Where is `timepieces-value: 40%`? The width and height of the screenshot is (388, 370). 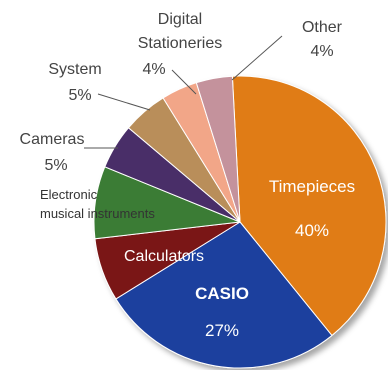 timepieces-value: 40% is located at coordinates (312, 230).